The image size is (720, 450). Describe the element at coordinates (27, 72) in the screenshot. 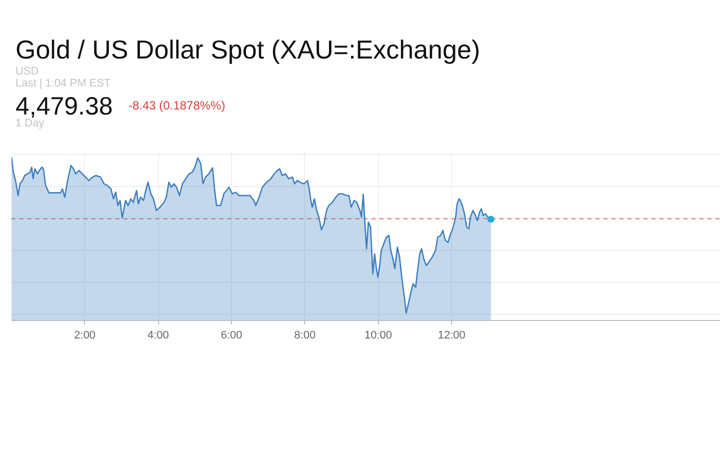

I see `chart-subtitle: USD` at that location.